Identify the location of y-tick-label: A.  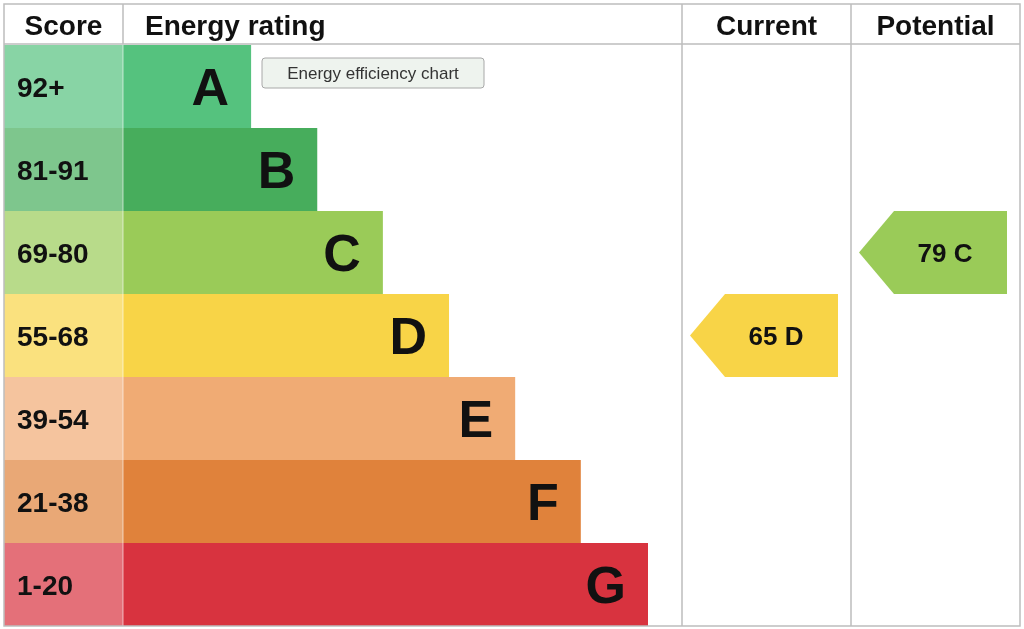
(210, 86).